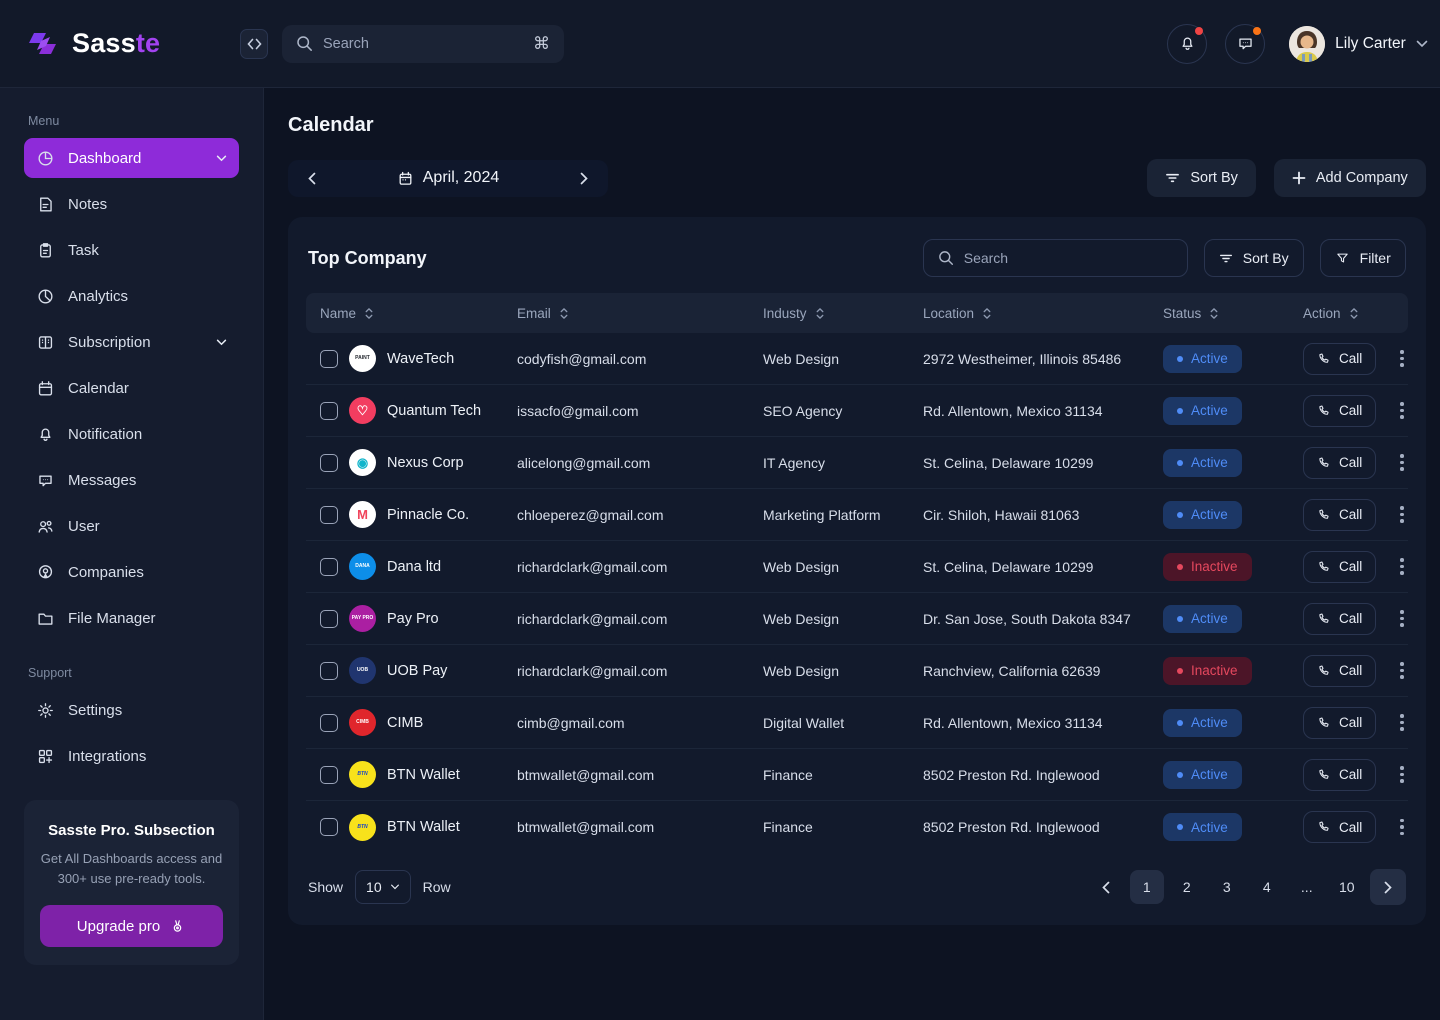 This screenshot has height=1020, width=1440. I want to click on notification-dot, so click(1199, 30).